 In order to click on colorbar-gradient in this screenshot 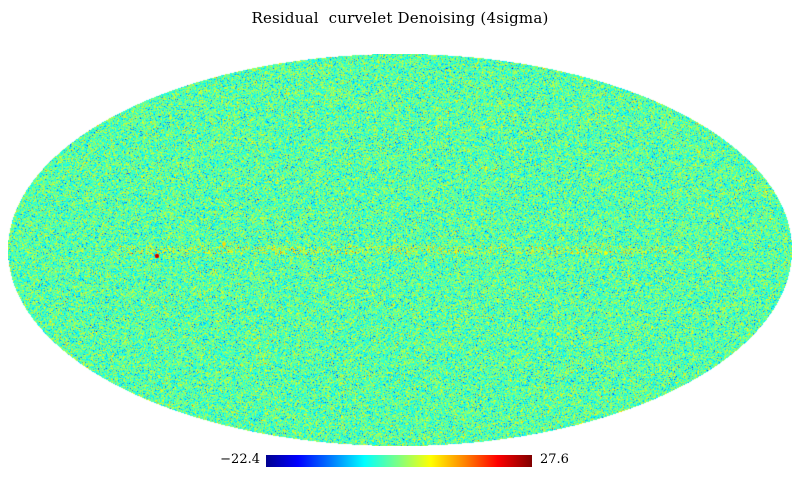, I will do `click(399, 461)`.